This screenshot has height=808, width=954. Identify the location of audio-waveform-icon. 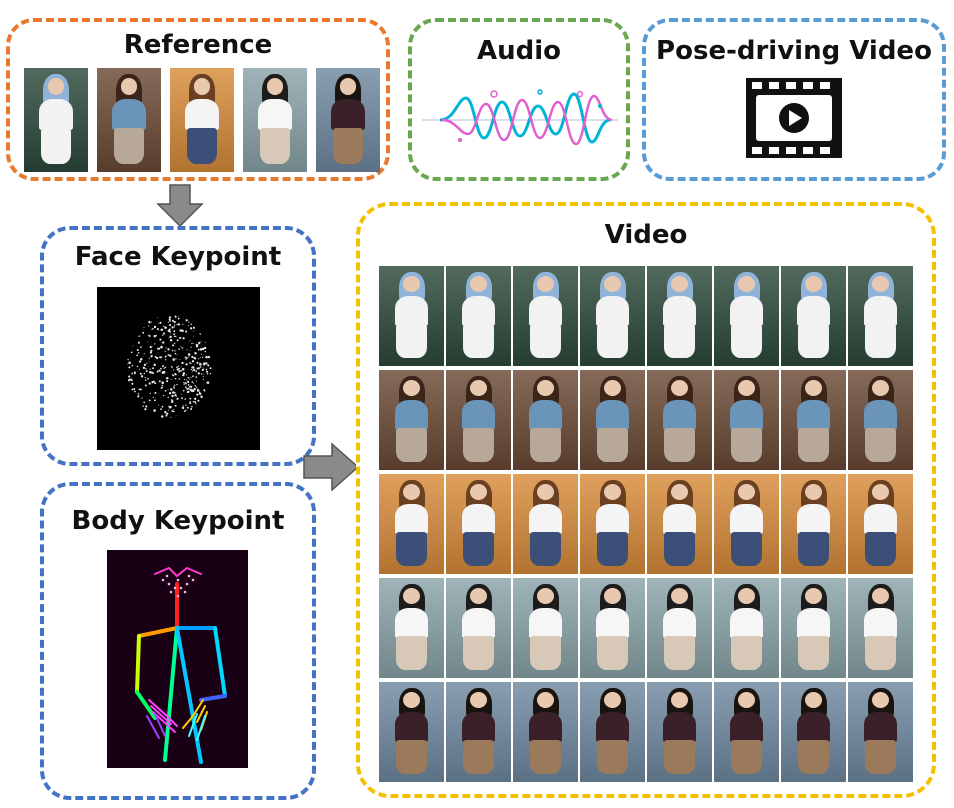
(520, 117).